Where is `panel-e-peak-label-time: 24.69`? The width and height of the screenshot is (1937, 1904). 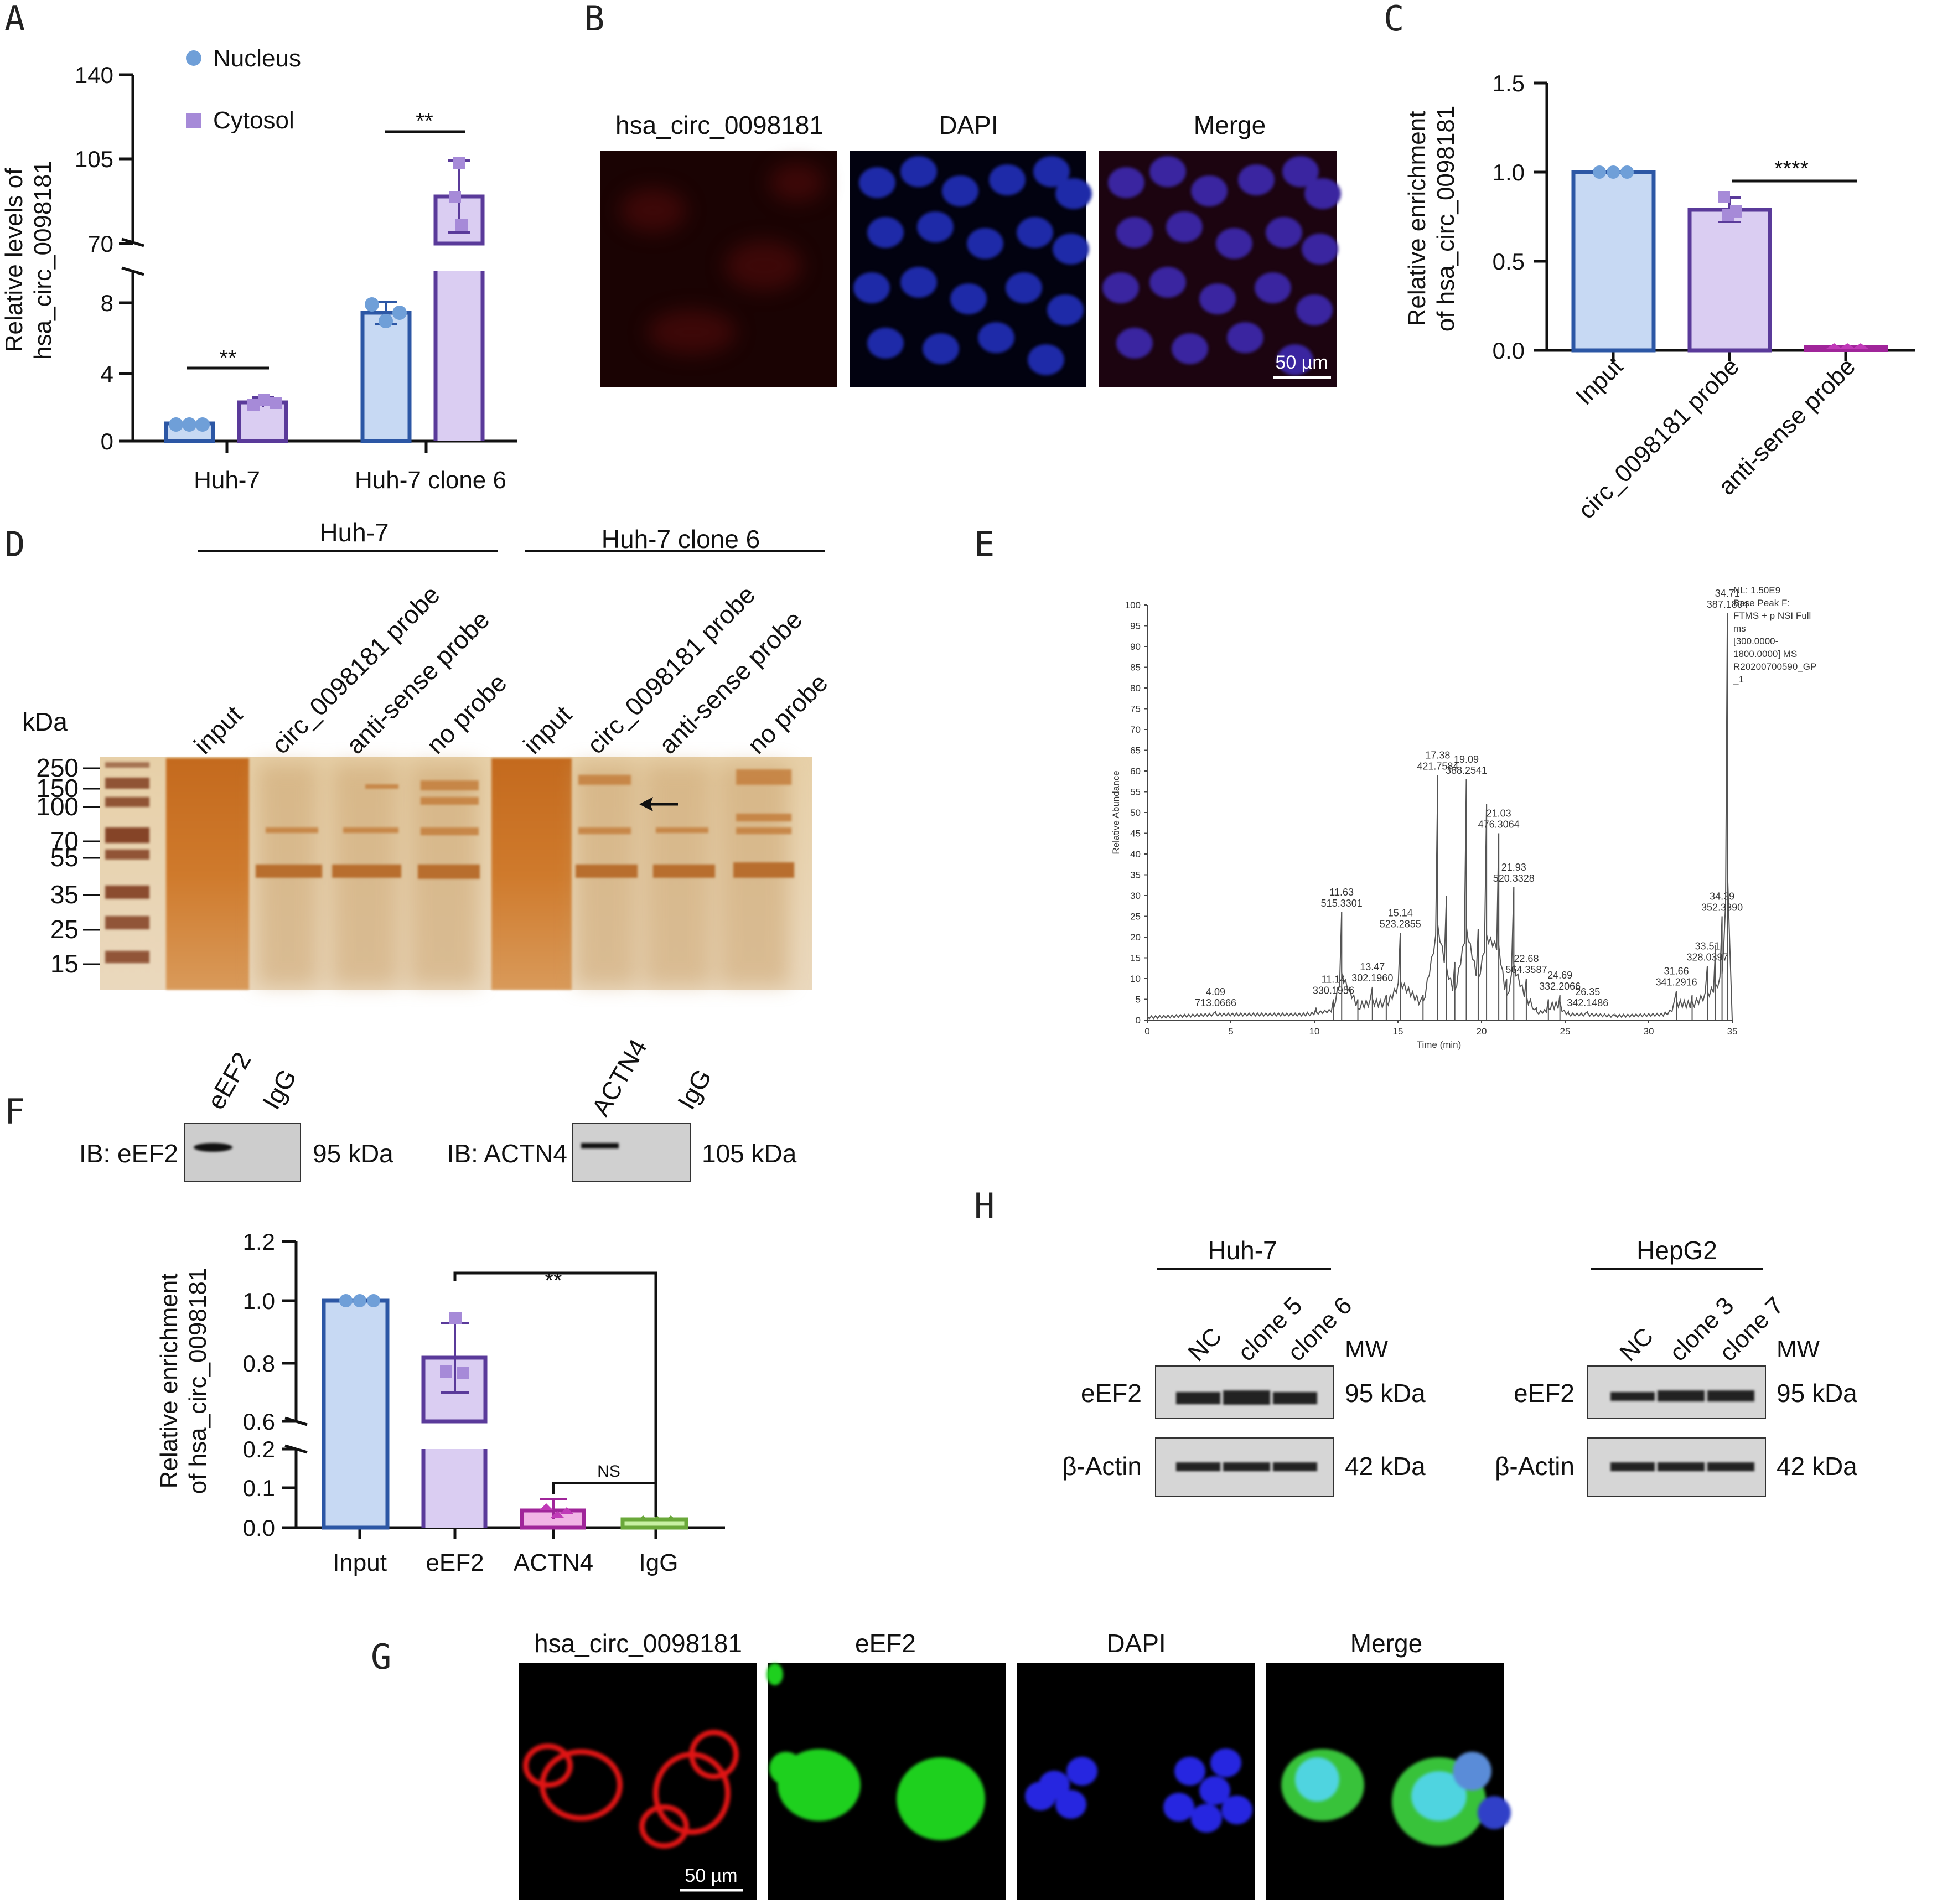
panel-e-peak-label-time: 24.69 is located at coordinates (1559, 976).